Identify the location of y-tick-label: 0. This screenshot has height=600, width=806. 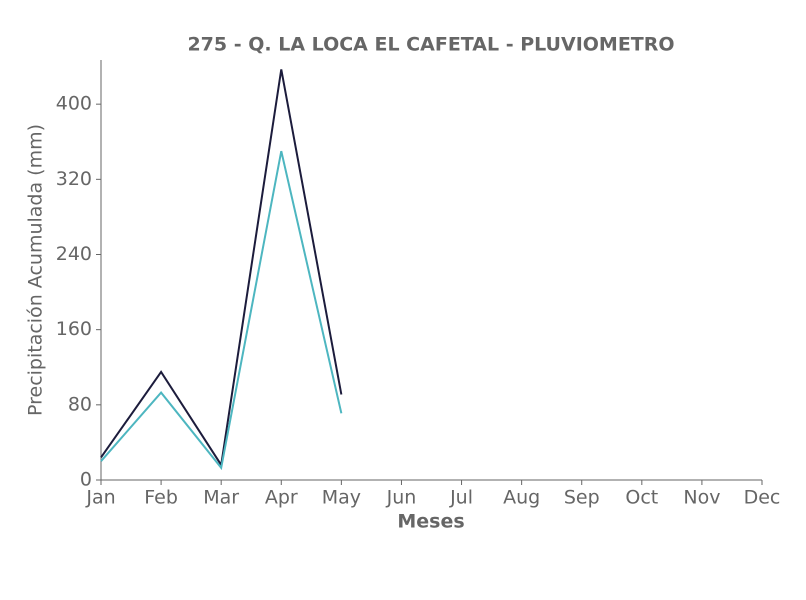
(86, 480).